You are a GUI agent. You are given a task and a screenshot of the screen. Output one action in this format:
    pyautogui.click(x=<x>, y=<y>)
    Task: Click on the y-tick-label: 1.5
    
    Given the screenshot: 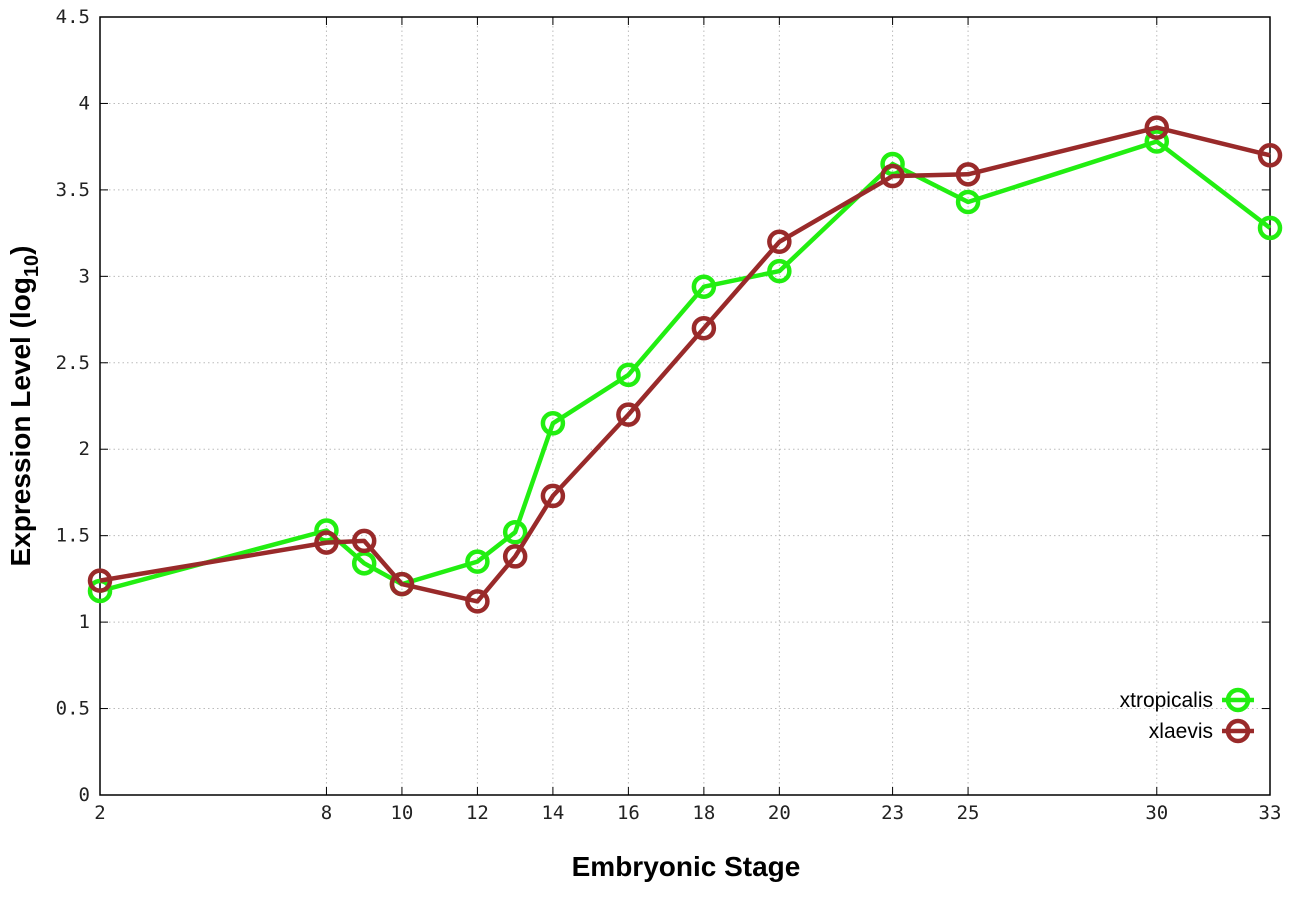 What is the action you would take?
    pyautogui.click(x=73, y=536)
    